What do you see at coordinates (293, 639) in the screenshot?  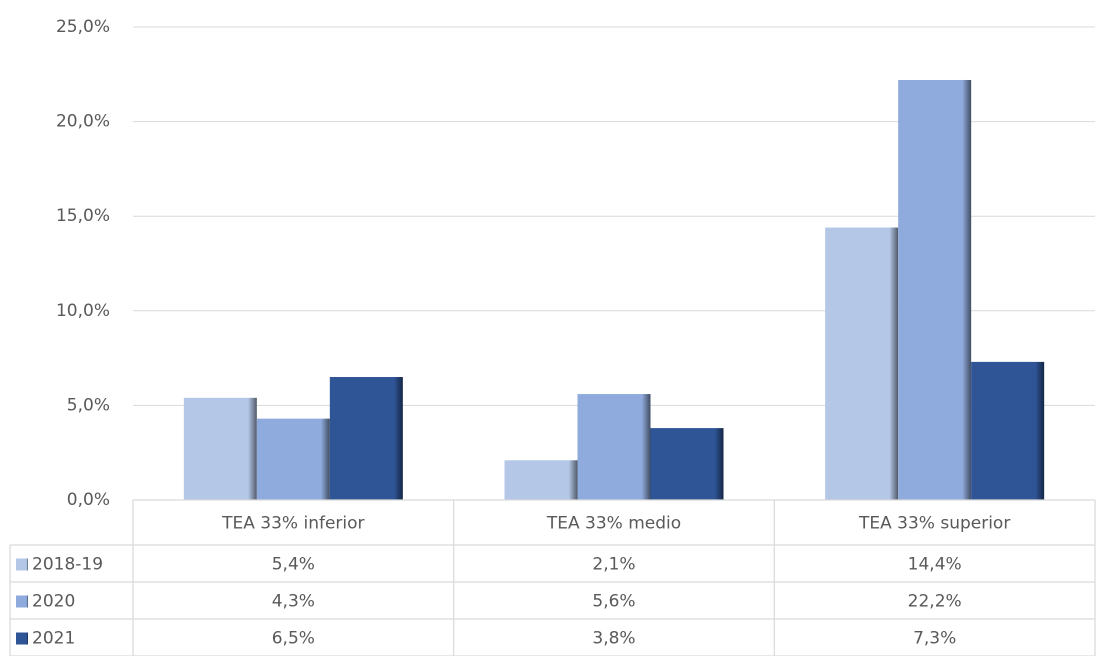 I see `data-table-value: 6,5%` at bounding box center [293, 639].